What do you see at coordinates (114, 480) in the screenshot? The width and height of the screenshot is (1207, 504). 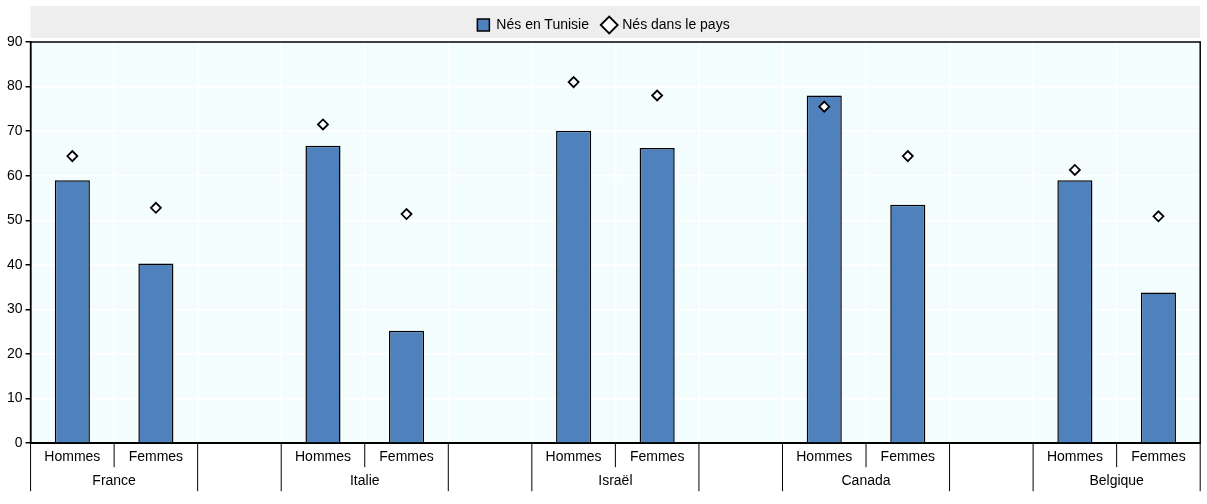 I see `text: France` at bounding box center [114, 480].